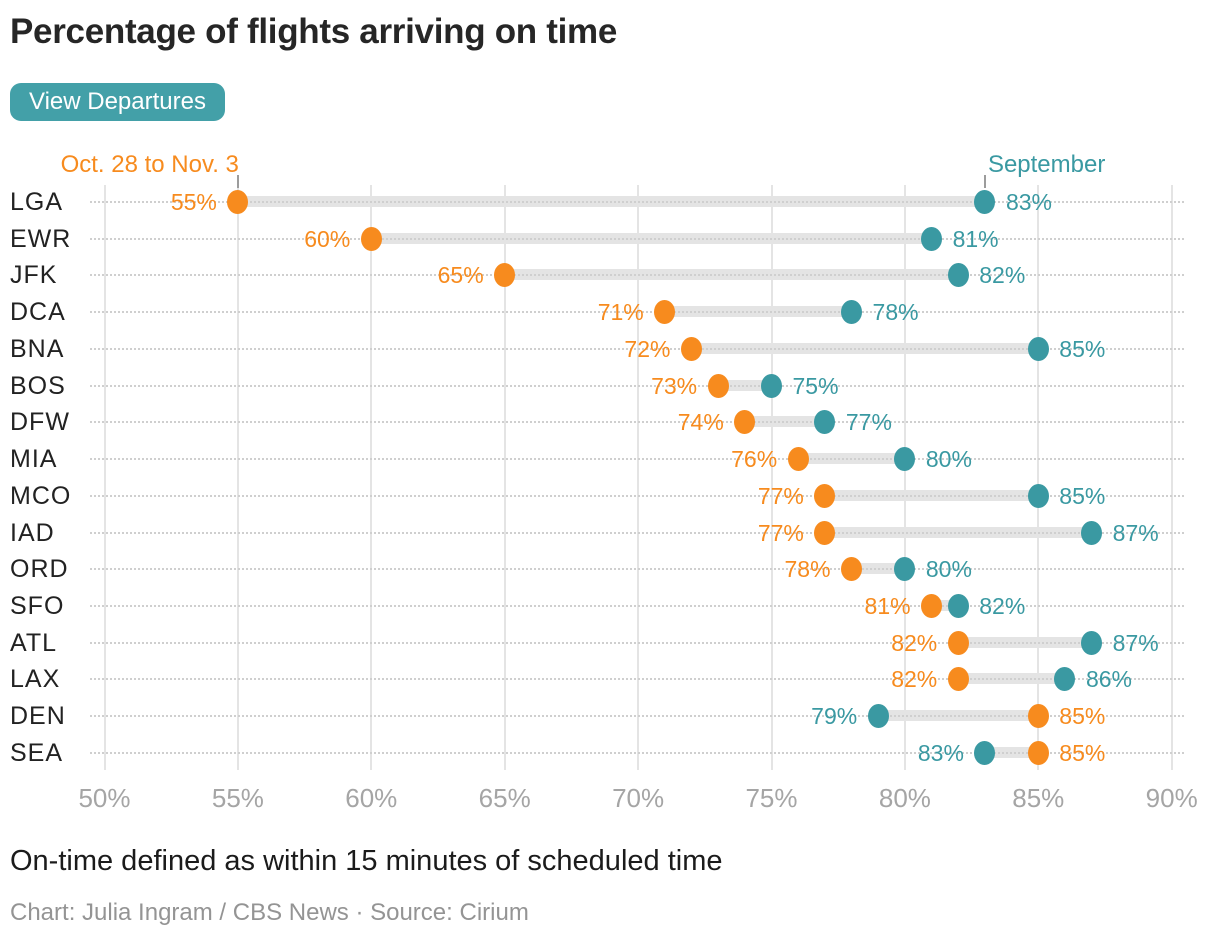  Describe the element at coordinates (1082, 716) in the screenshot. I see `value-label-oct28-nov3: 85%` at that location.